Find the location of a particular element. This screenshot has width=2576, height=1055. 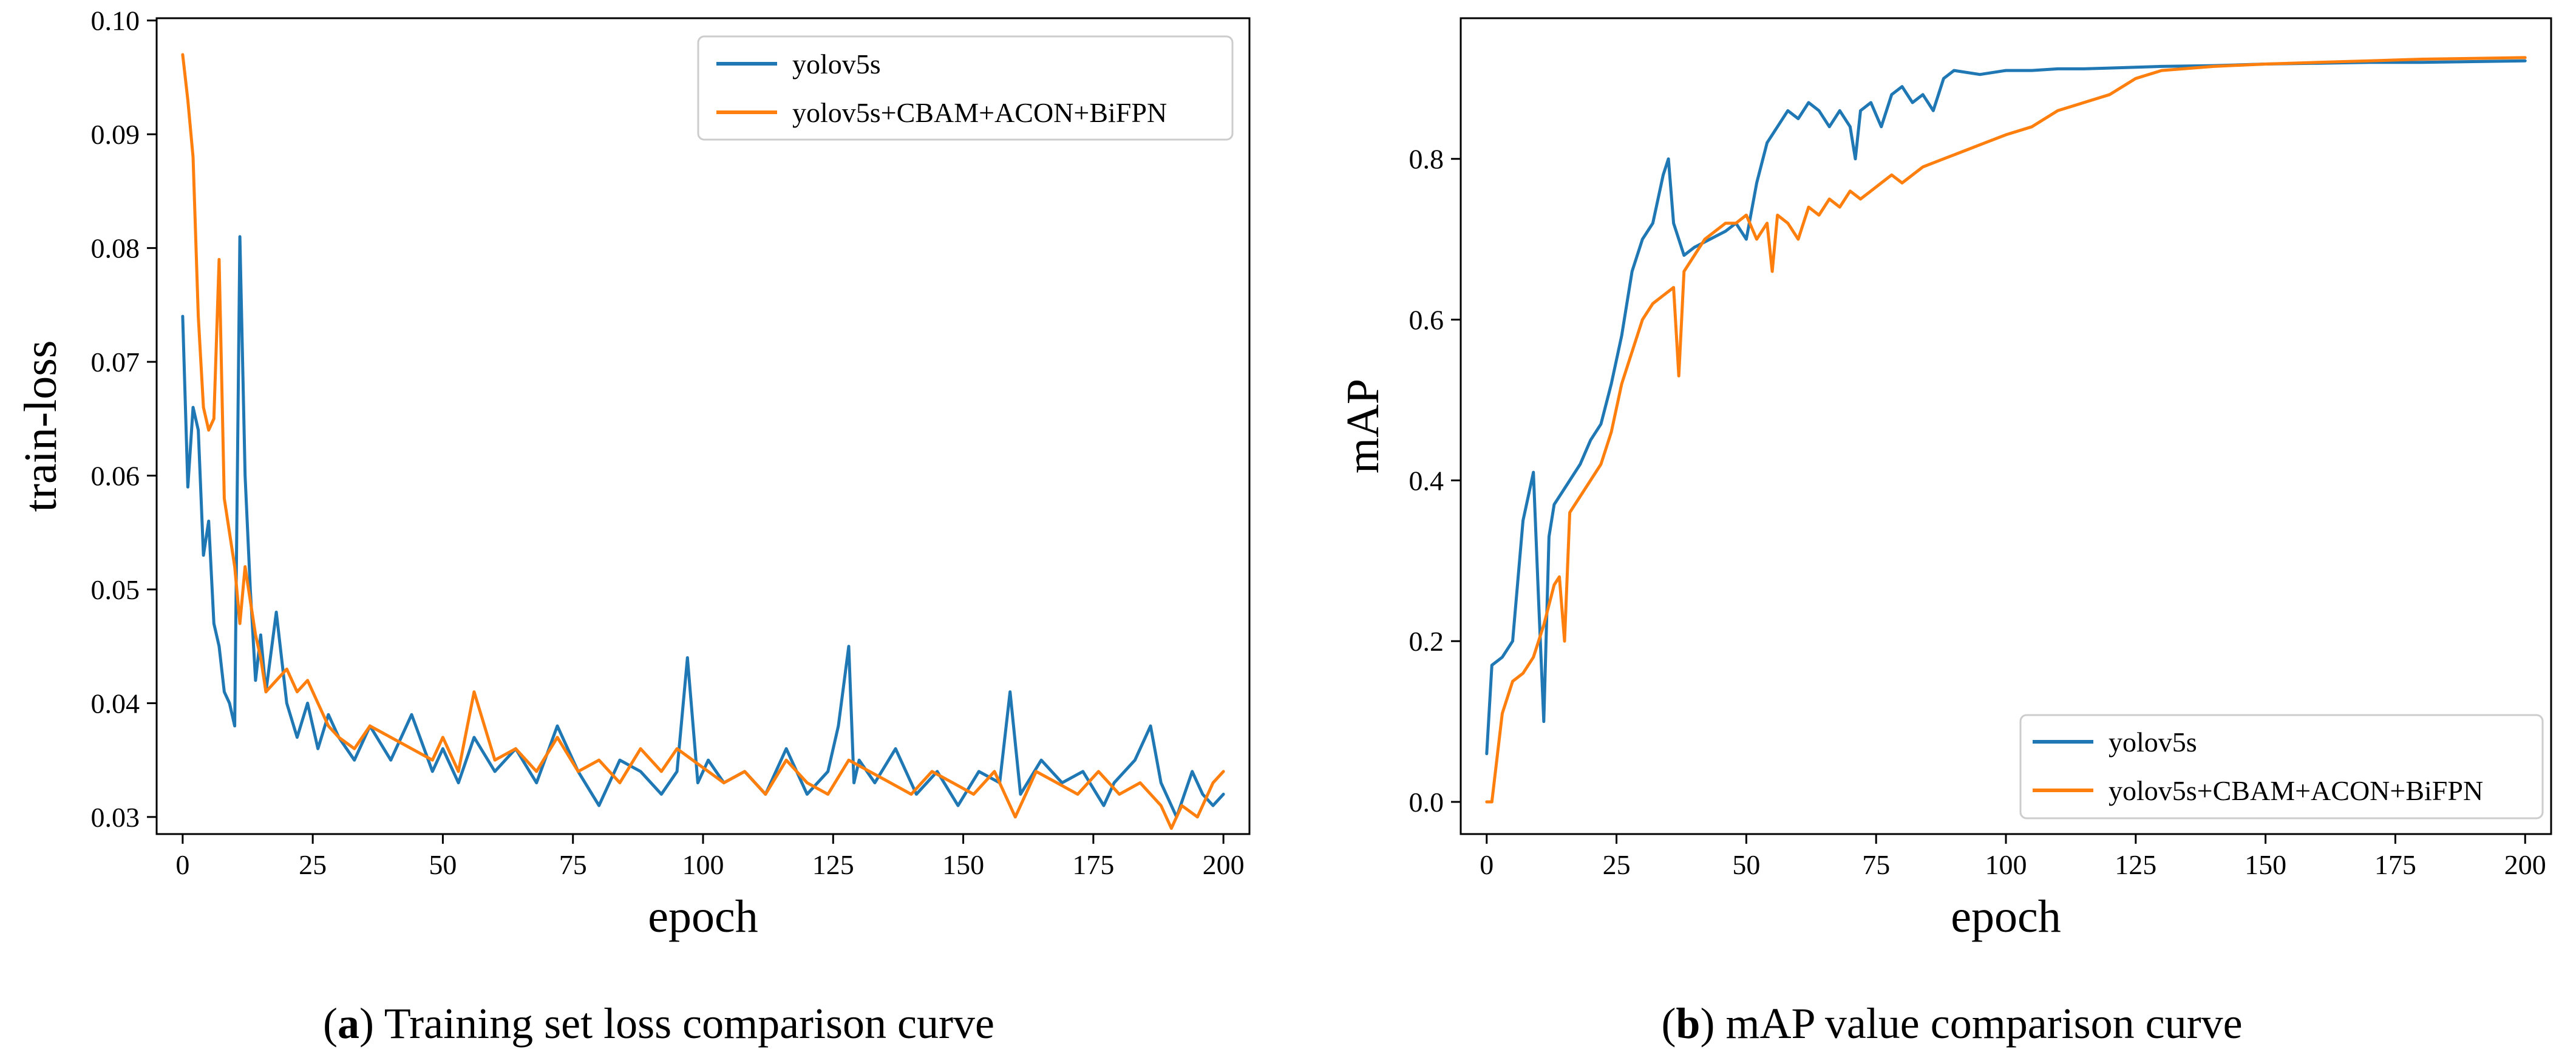

y-tick-label: 0.6 is located at coordinates (1426, 320).